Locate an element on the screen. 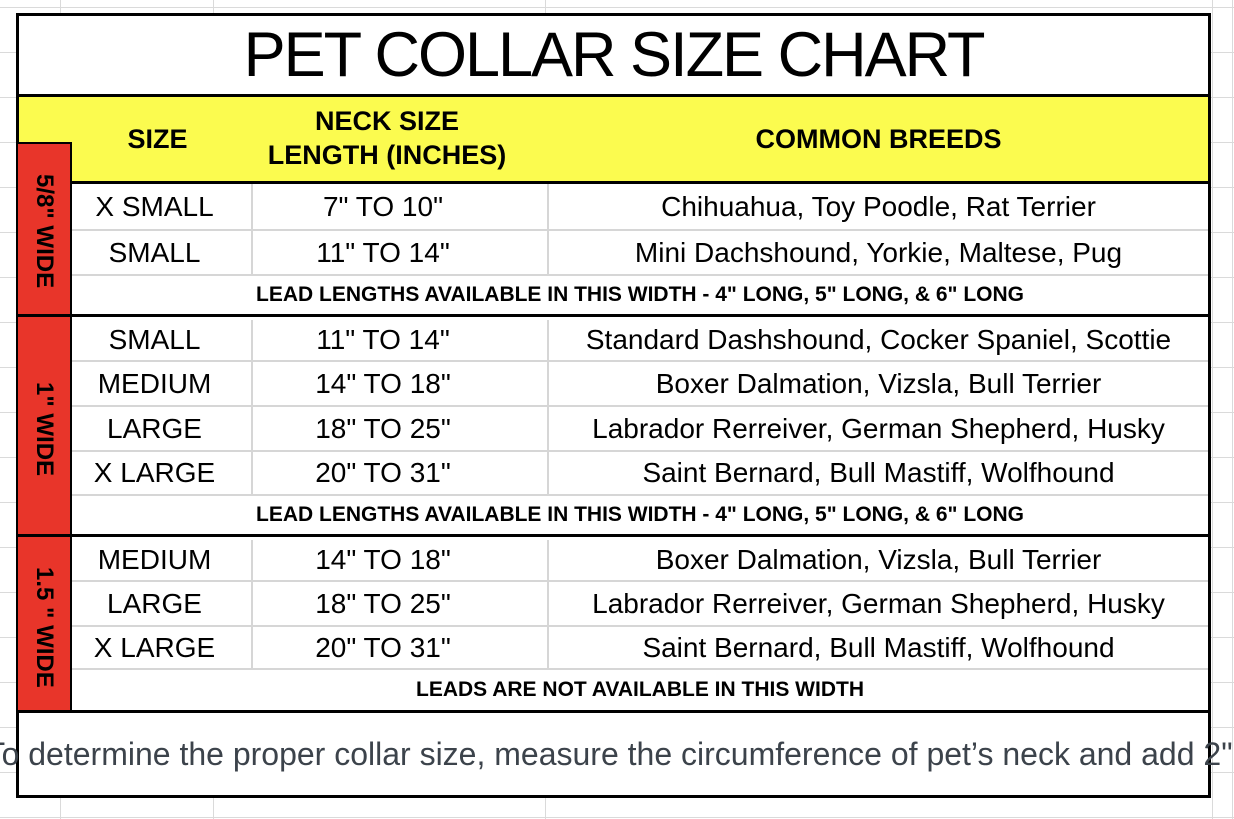 This screenshot has width=1234, height=819. header-neck-line2: LENGTH (INCHES) is located at coordinates (387, 155).